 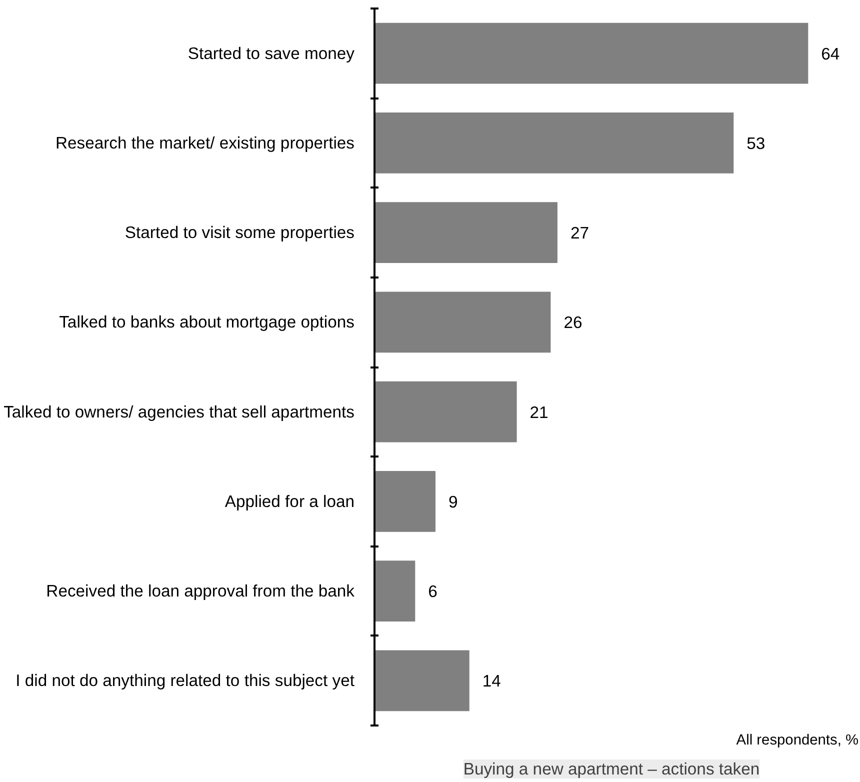 I want to click on y-tick-label: Talked to owners/ agencies that sell apartments, so click(x=179, y=412).